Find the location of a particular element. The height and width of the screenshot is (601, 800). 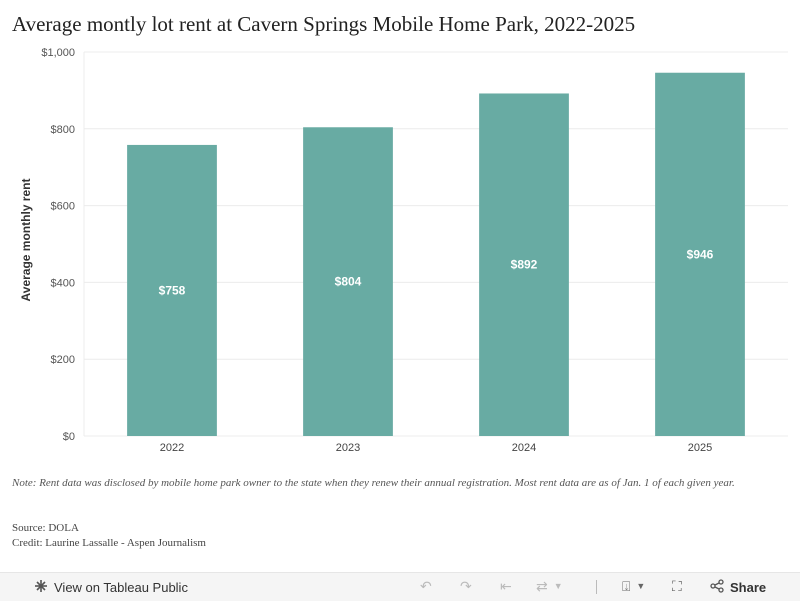

share-icon is located at coordinates (717, 587).